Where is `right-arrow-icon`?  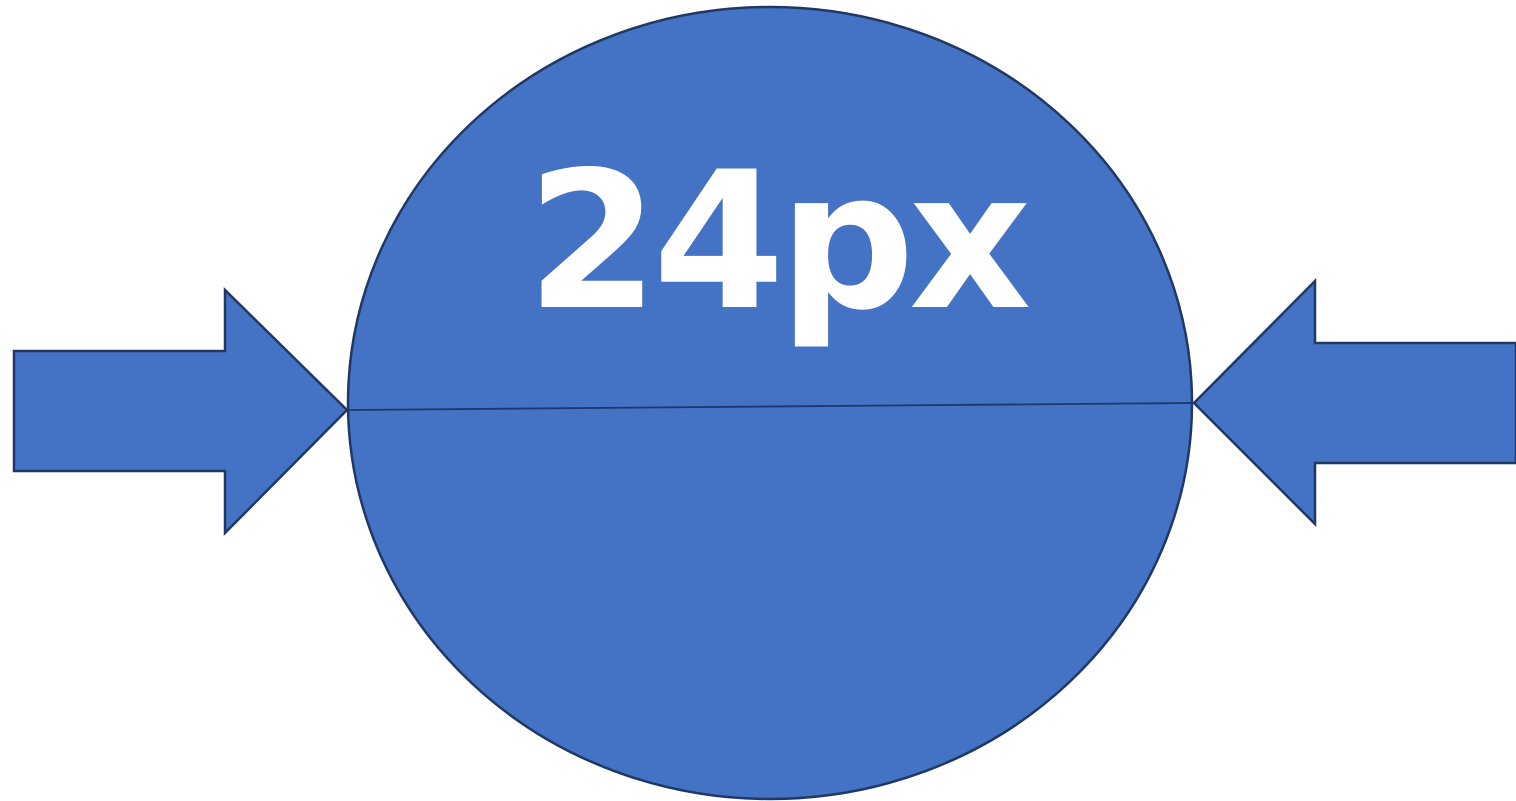 right-arrow-icon is located at coordinates (1354, 402).